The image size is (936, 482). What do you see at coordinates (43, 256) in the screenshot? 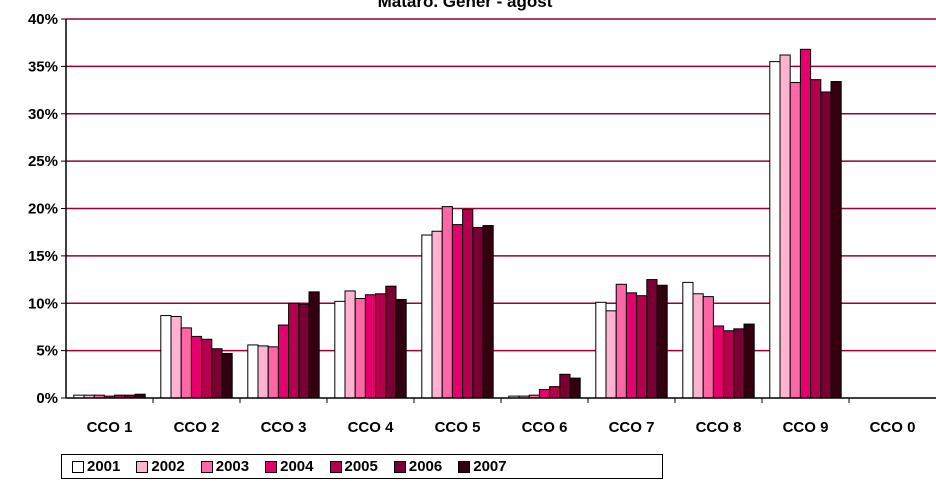
I see `y-tick-label: 15%` at bounding box center [43, 256].